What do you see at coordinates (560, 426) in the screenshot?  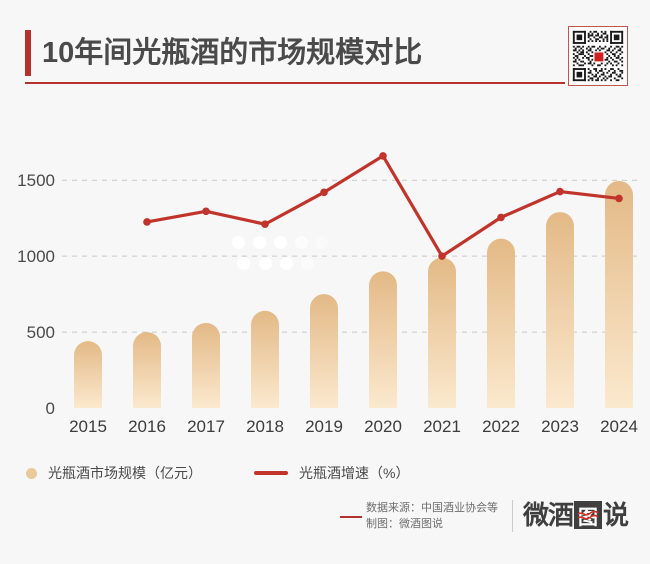 I see `x-tick-label: 2023` at bounding box center [560, 426].